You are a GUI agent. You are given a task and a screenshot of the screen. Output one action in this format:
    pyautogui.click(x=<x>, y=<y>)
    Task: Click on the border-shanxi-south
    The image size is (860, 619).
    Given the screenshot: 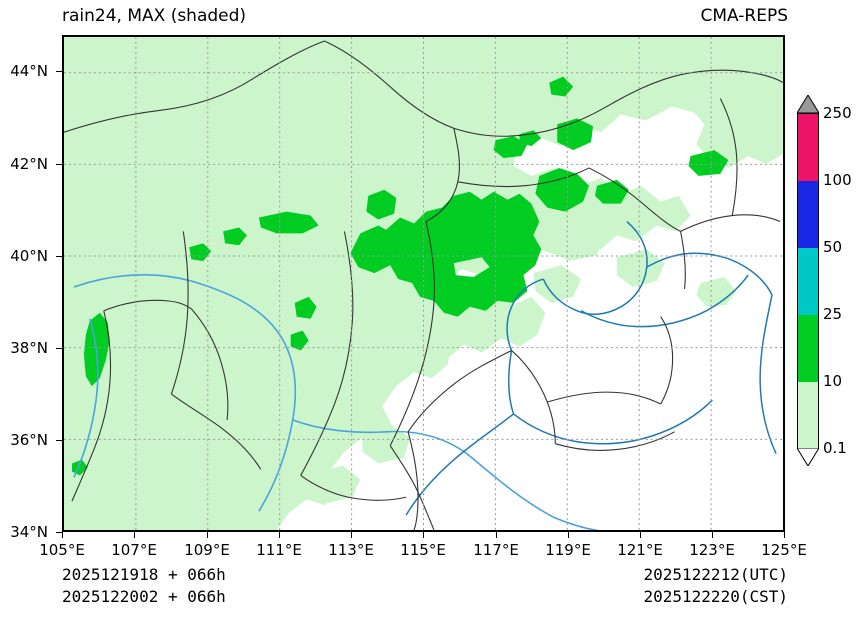 What is the action you would take?
    pyautogui.click(x=412, y=487)
    